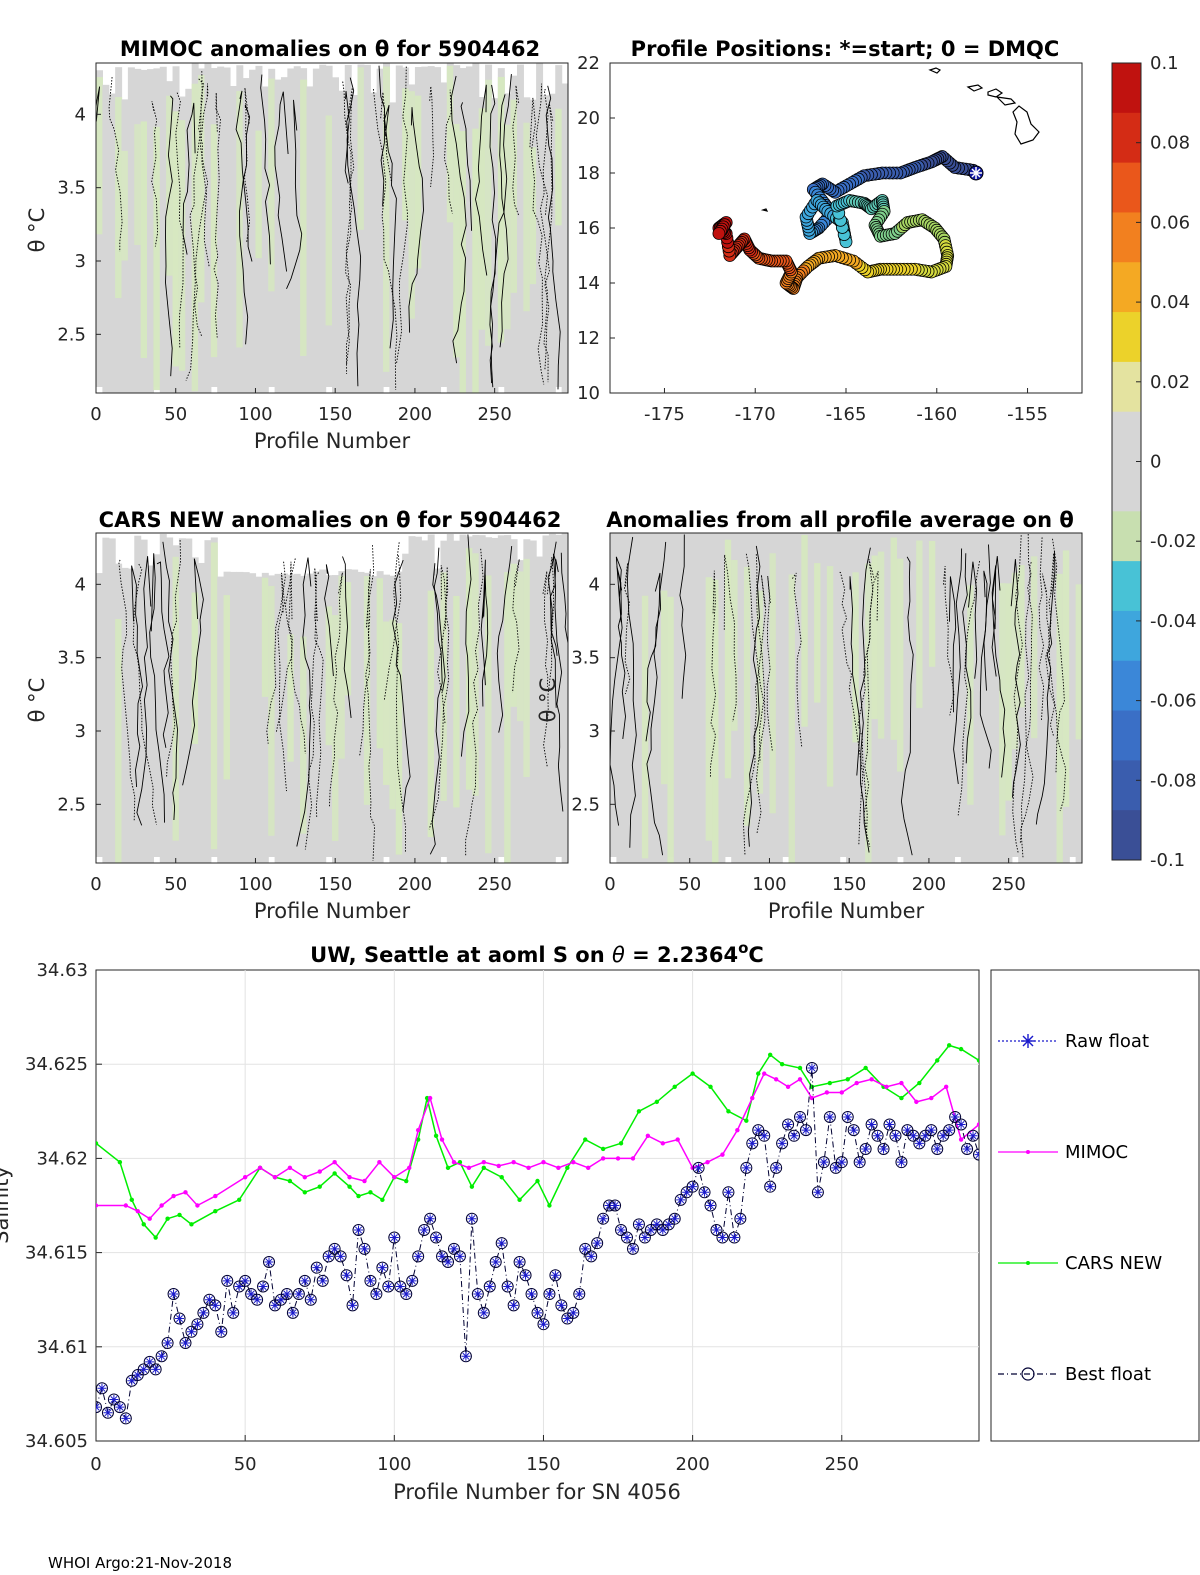 This screenshot has height=1575, width=1200. What do you see at coordinates (537, 1141) in the screenshot?
I see `series-cars-new` at bounding box center [537, 1141].